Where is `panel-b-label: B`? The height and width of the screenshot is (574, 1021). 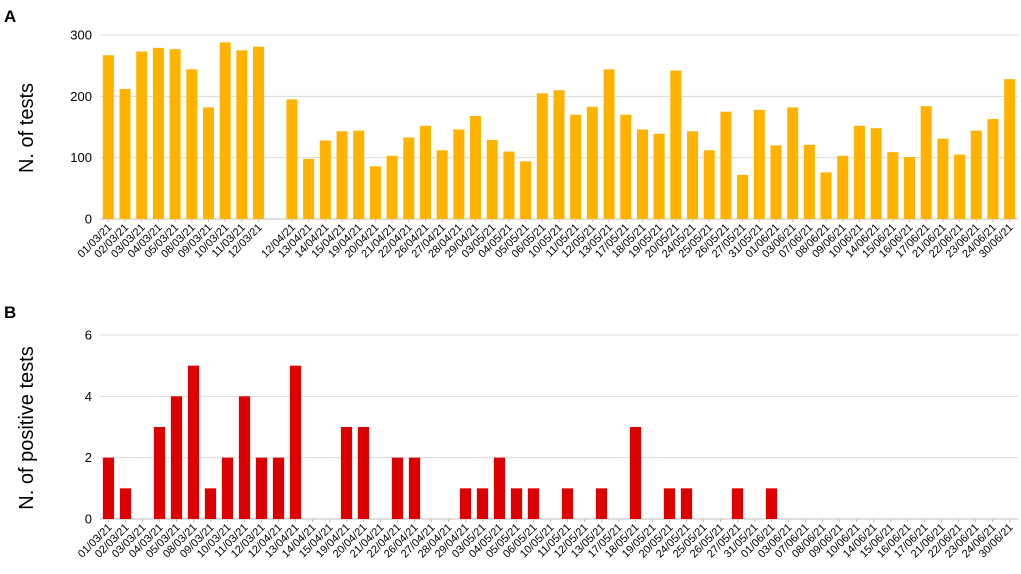 panel-b-label: B is located at coordinates (10, 312).